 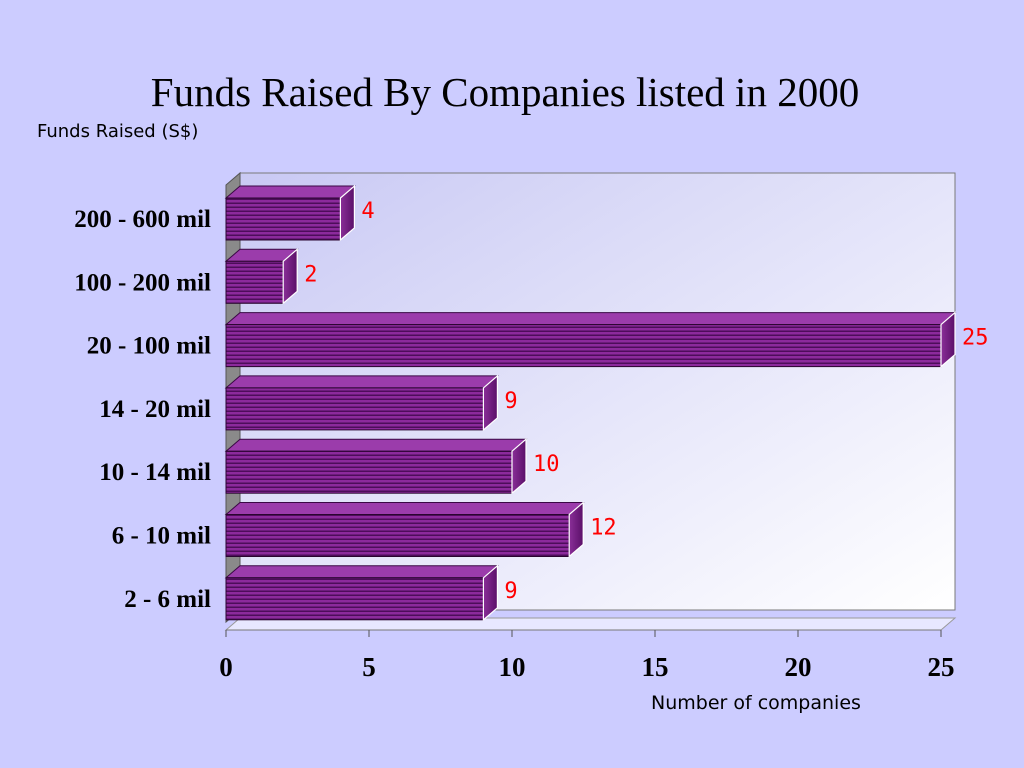 I want to click on bar: 2, so click(x=270, y=276).